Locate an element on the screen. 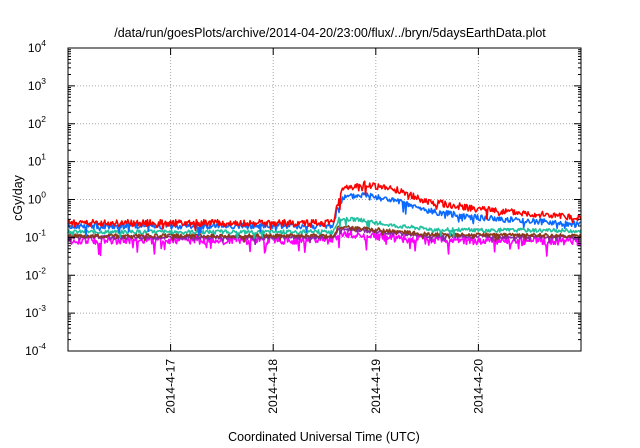  y-axis-label: cGy/day is located at coordinates (18, 197).